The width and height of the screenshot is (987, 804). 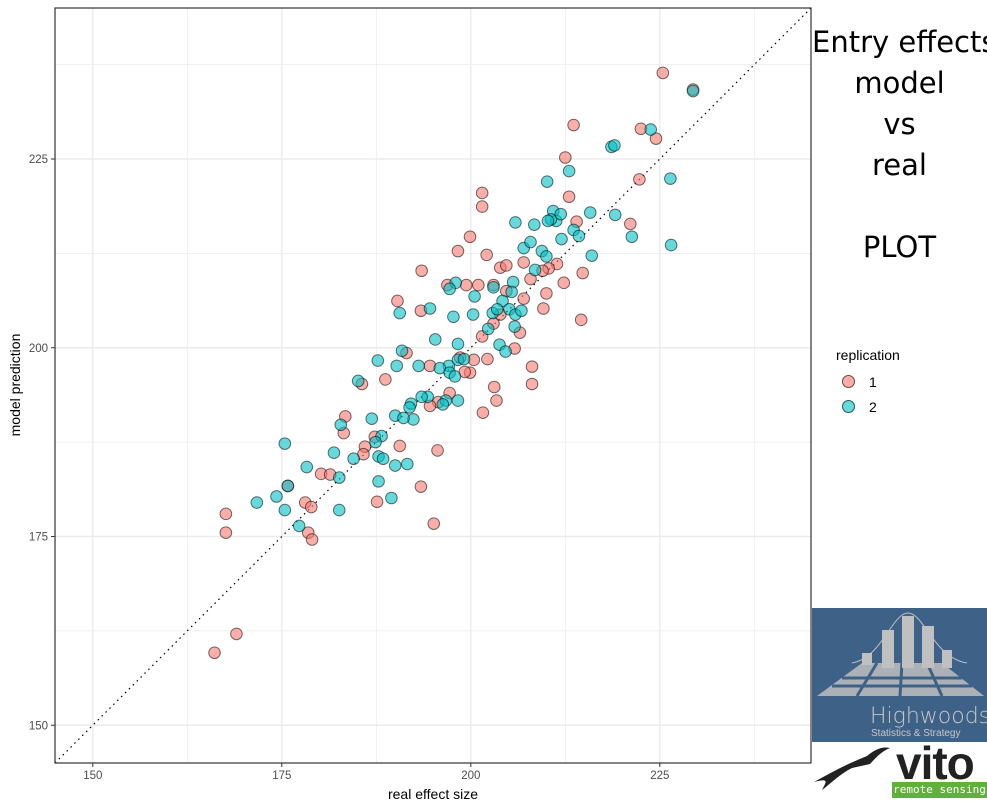 What do you see at coordinates (38, 160) in the screenshot?
I see `y-tick-label: 225` at bounding box center [38, 160].